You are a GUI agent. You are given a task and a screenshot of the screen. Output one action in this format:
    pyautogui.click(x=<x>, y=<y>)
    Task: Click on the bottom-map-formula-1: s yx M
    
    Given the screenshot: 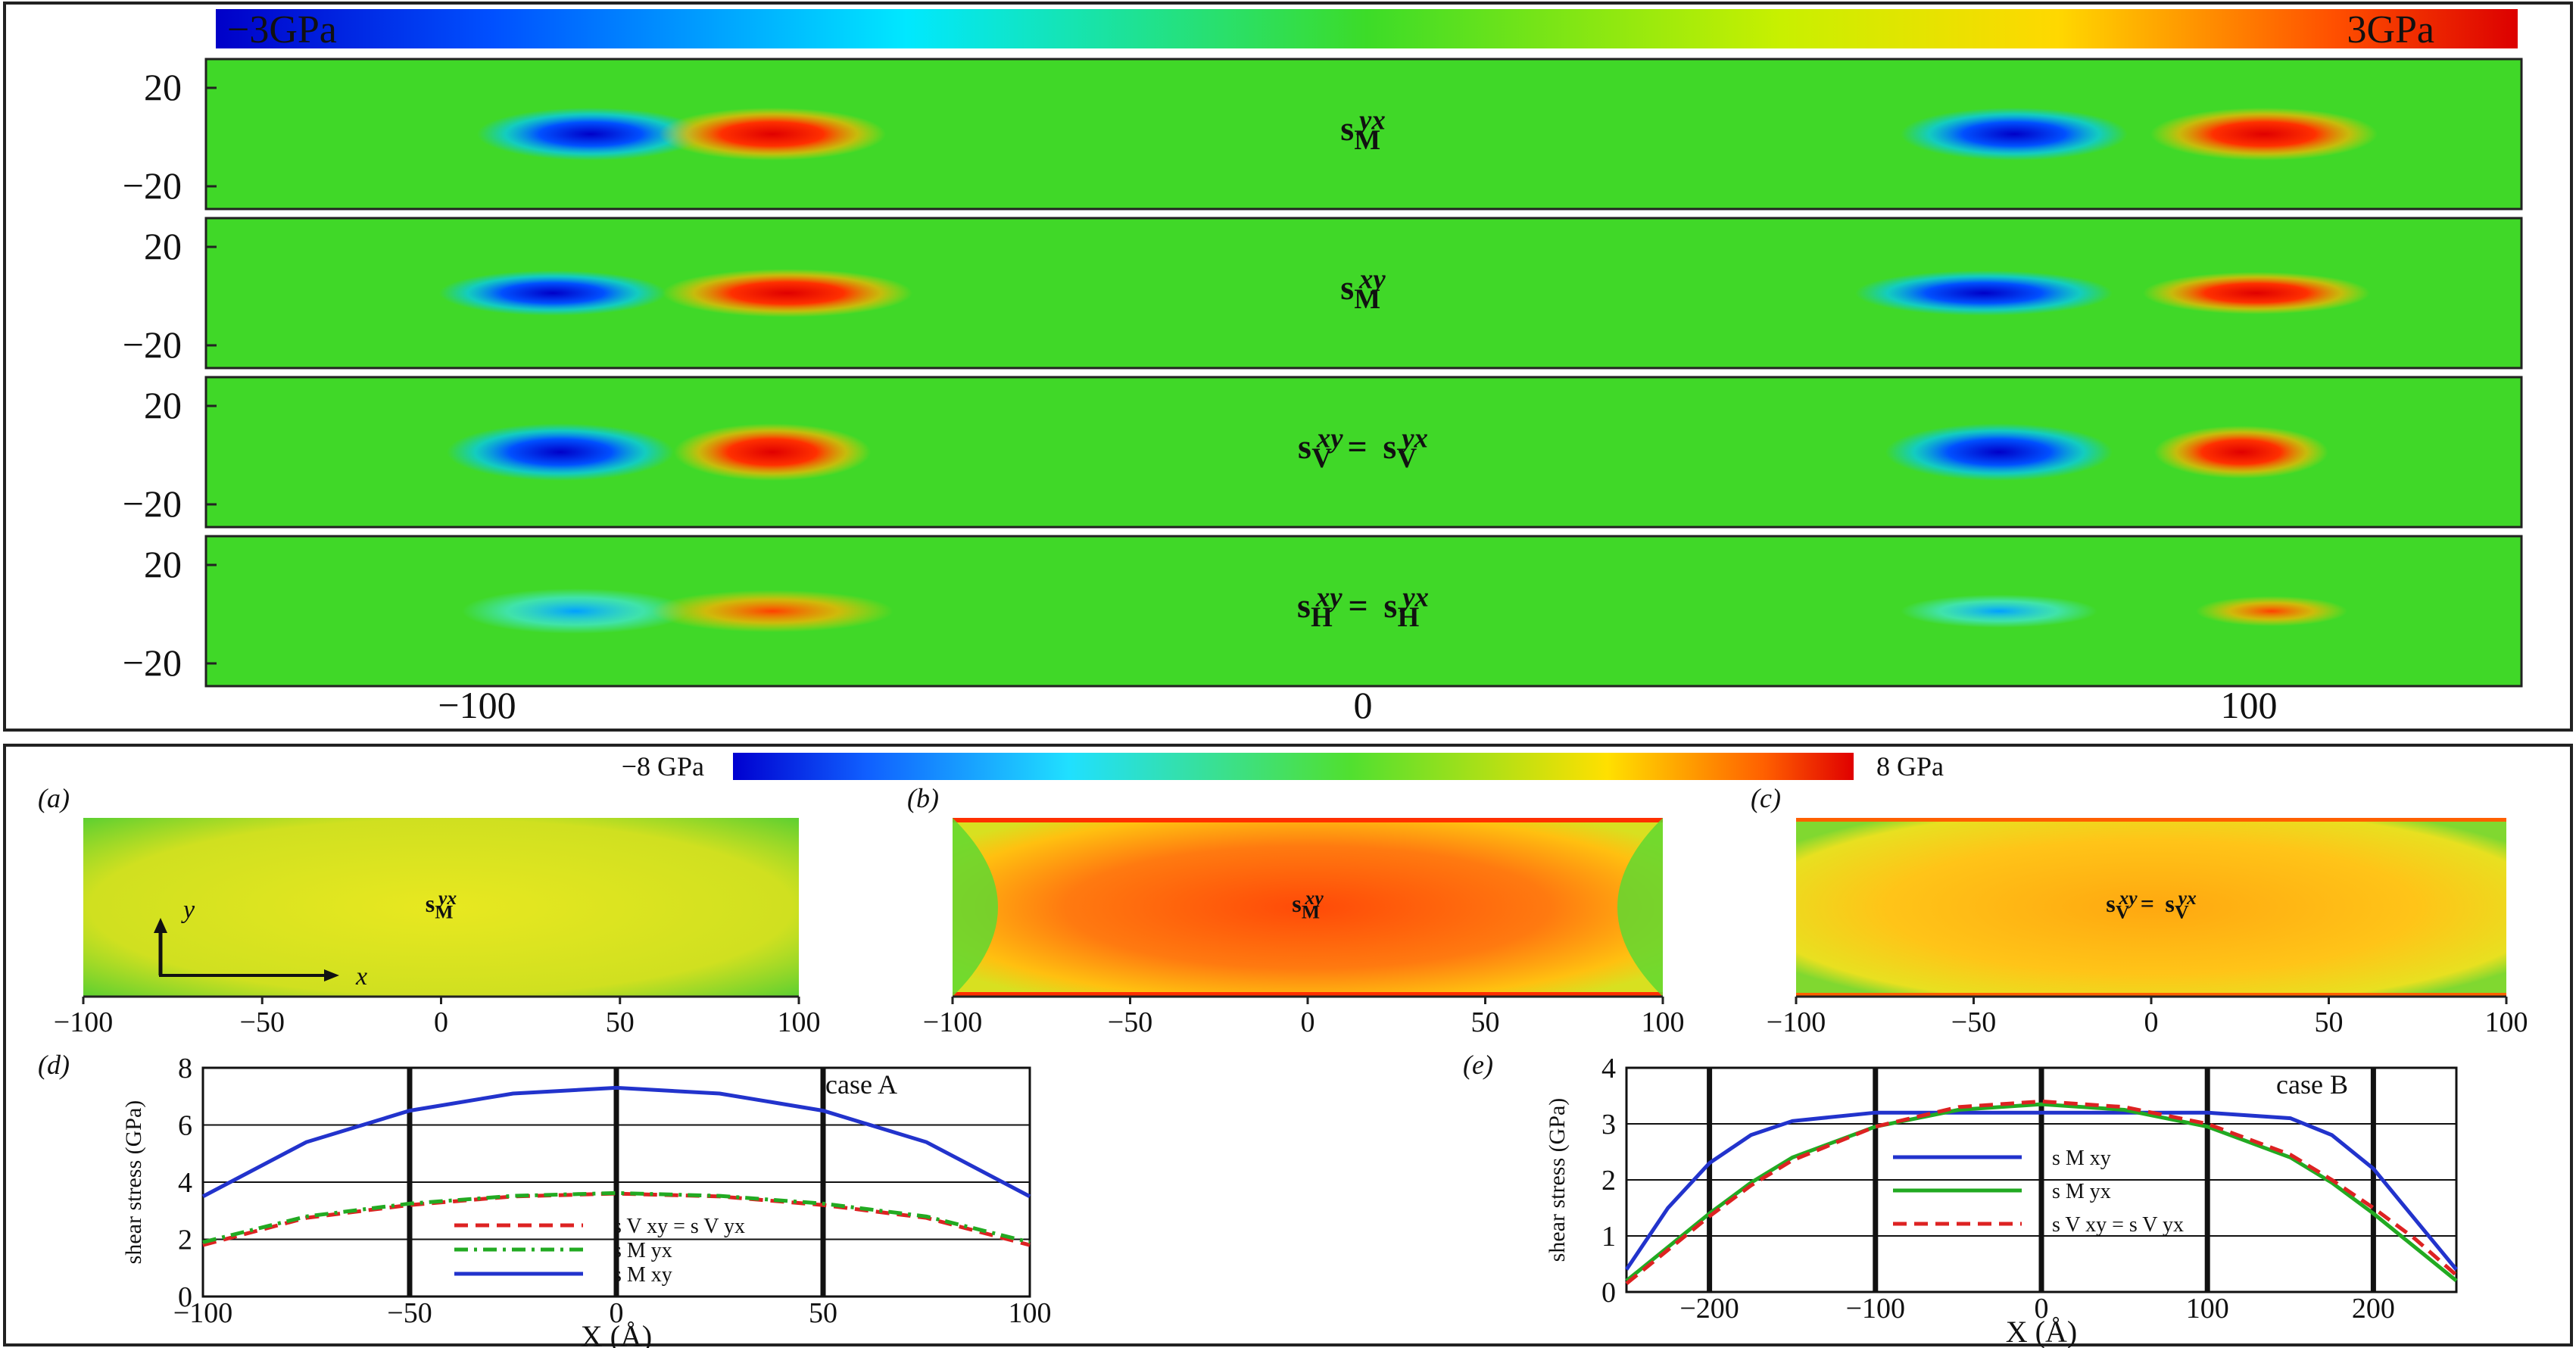 What is the action you would take?
    pyautogui.click(x=441, y=905)
    